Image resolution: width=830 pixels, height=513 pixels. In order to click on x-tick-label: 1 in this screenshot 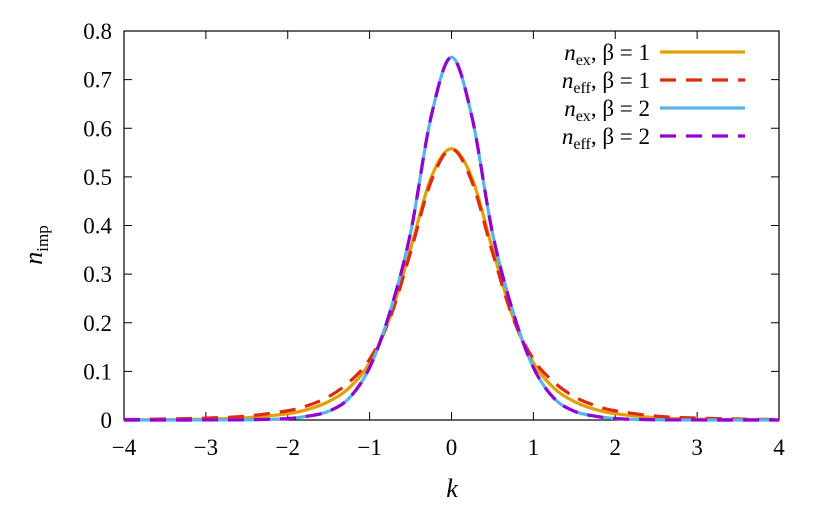, I will do `click(534, 447)`.